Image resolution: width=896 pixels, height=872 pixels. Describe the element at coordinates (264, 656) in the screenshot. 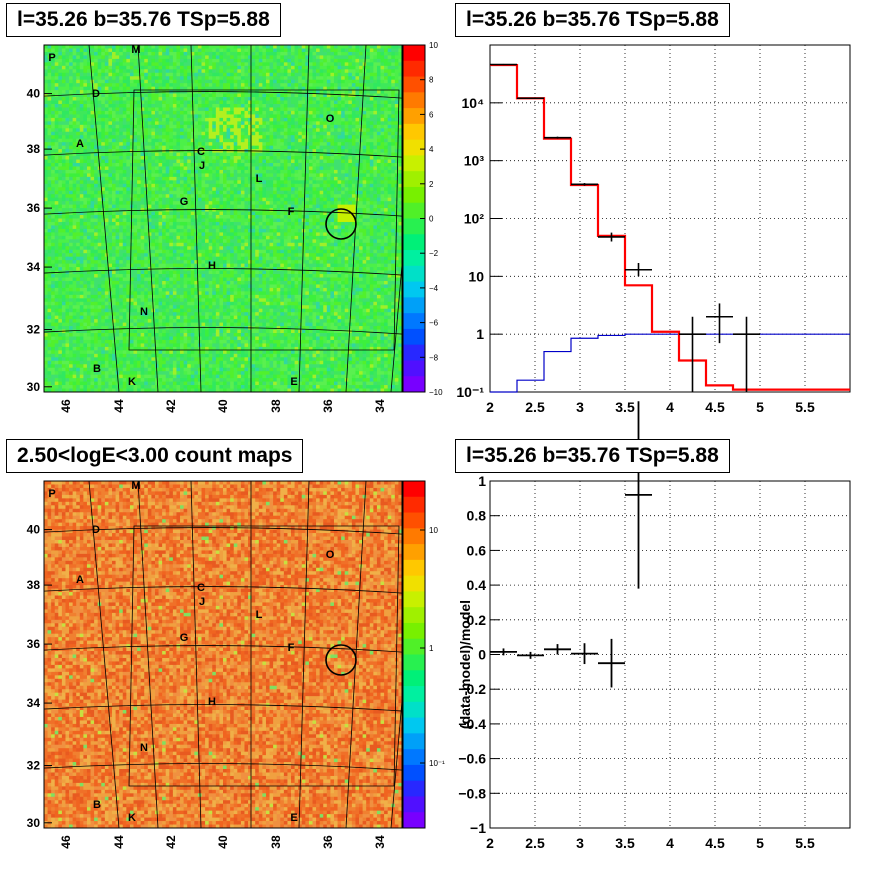

I see `region-boundary` at that location.